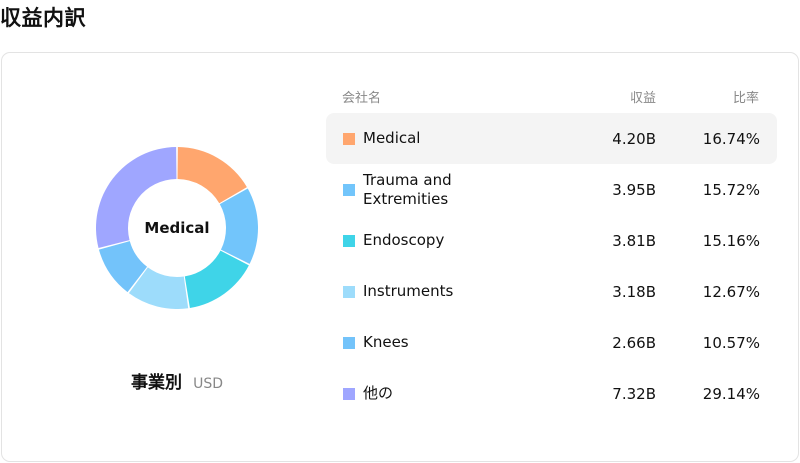 This screenshot has height=463, width=800. What do you see at coordinates (551, 393) in the screenshot?
I see `segment-row-other: 他の 7.32B 29.14%` at bounding box center [551, 393].